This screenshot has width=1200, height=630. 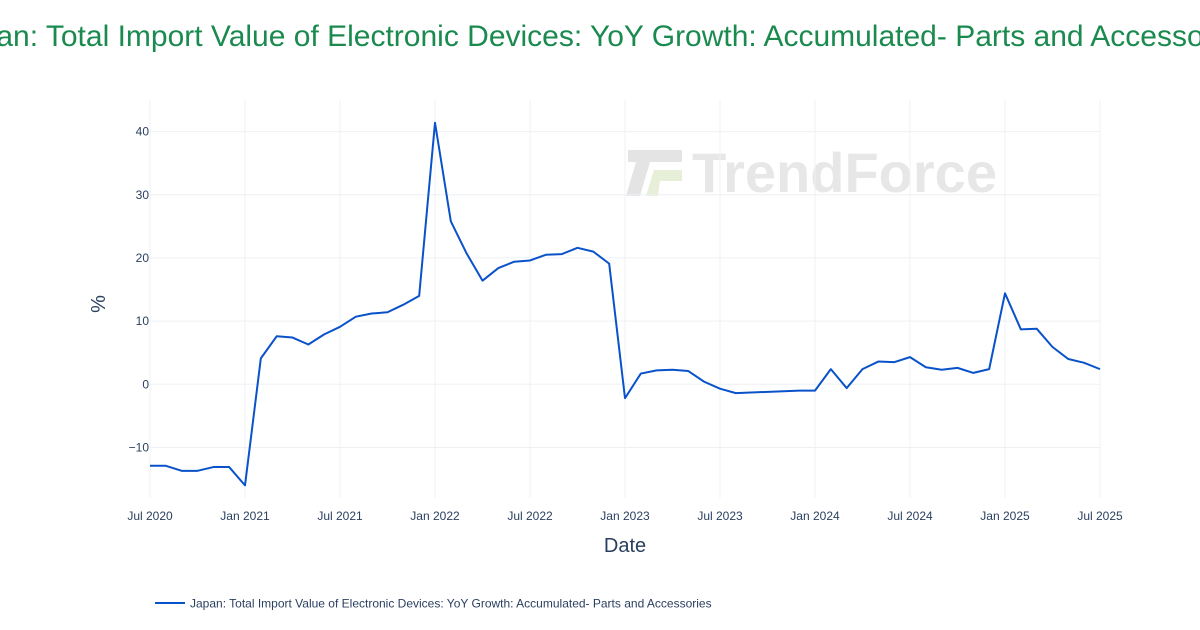 I want to click on x-tick-label: Jan 2025, so click(x=1005, y=516).